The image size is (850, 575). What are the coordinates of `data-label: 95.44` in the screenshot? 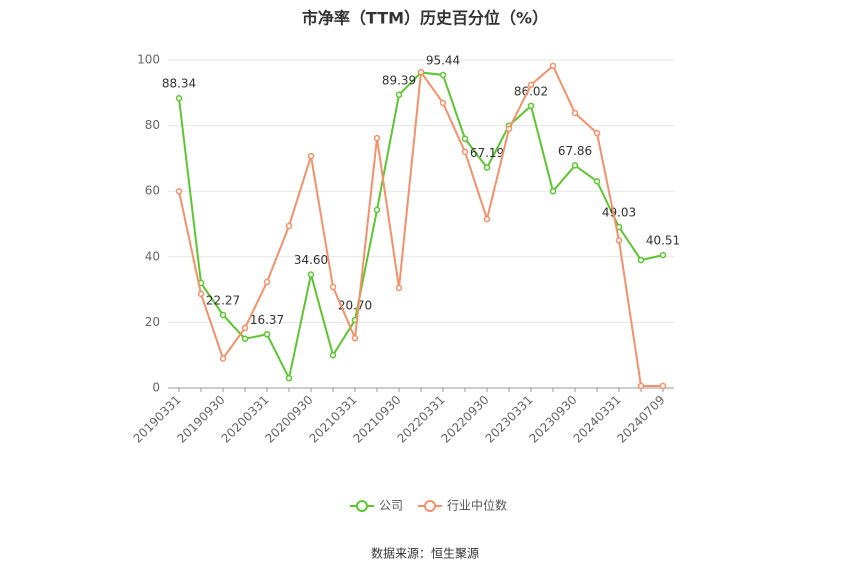 It's located at (443, 60).